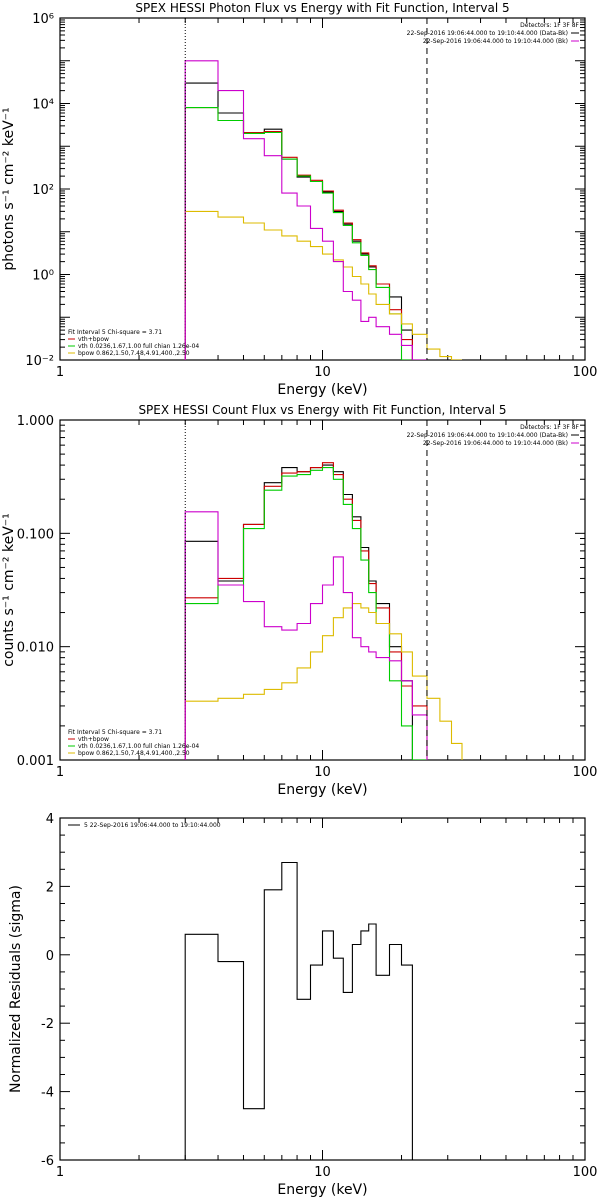 The image size is (600, 1200). Describe the element at coordinates (47, 1024) in the screenshot. I see `y-tick-label: -2` at that location.